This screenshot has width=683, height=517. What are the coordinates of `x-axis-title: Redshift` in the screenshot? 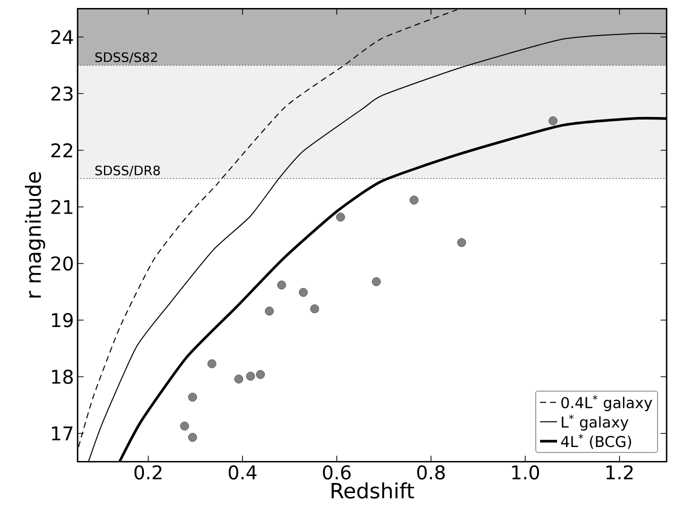 It's located at (373, 490).